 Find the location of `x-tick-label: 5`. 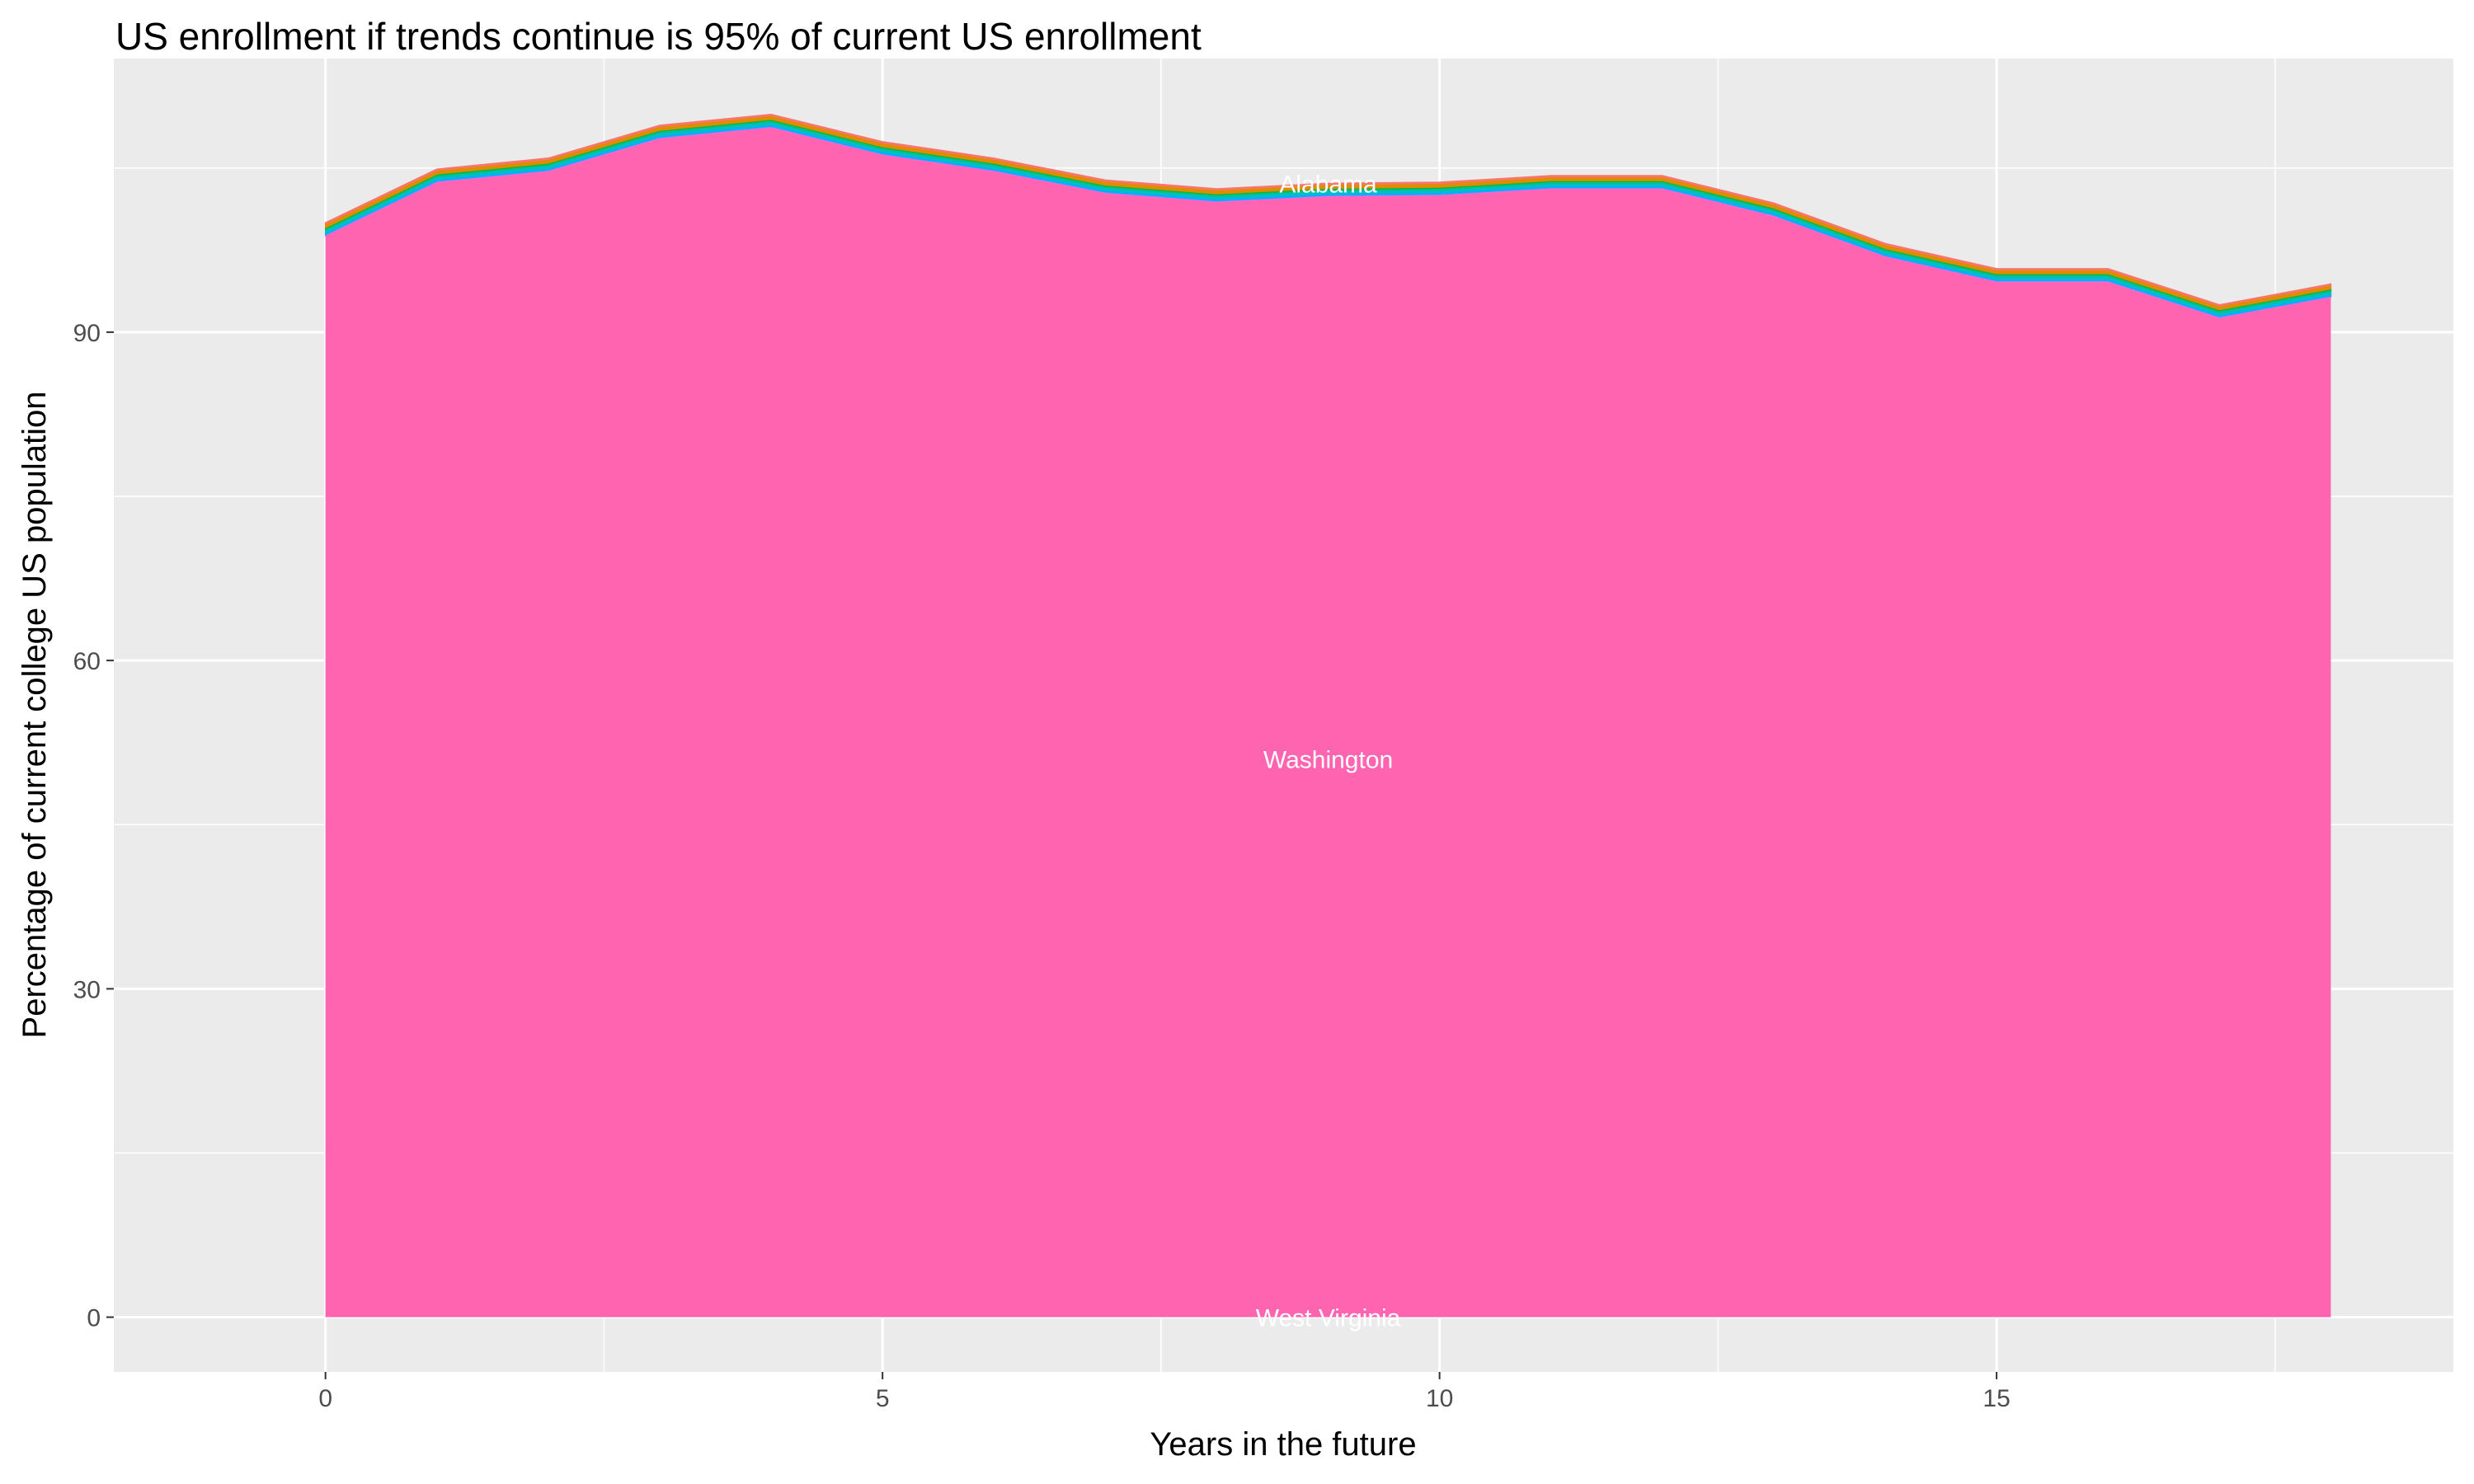

x-tick-label: 5 is located at coordinates (883, 1398).